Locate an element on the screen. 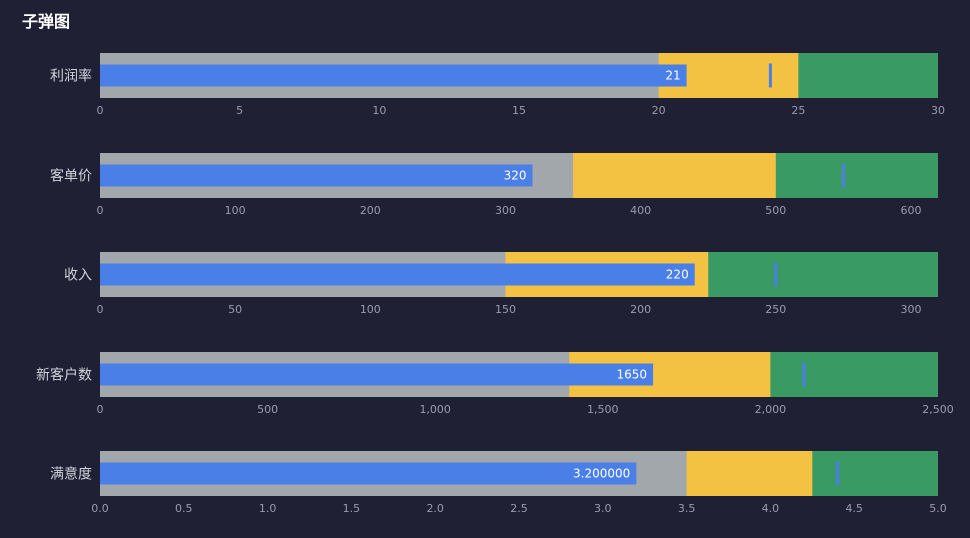  tick-label: 10 is located at coordinates (379, 110).